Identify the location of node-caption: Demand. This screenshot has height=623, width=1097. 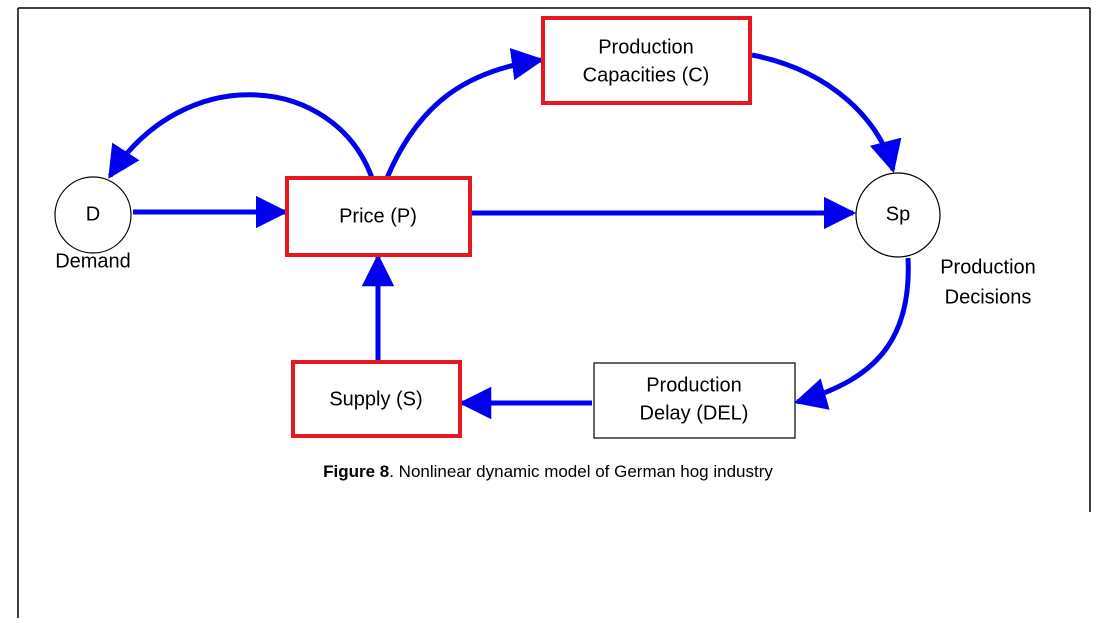
(93, 261).